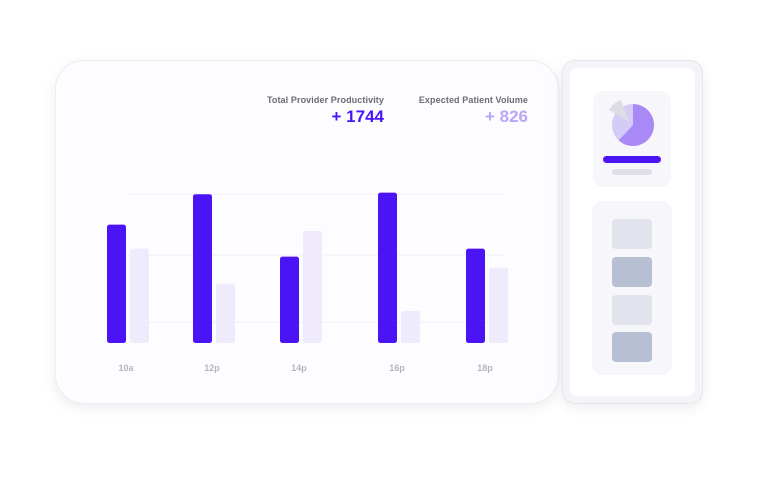 The height and width of the screenshot is (503, 758). Describe the element at coordinates (506, 116) in the screenshot. I see `patient-volume-value: + 826` at that location.